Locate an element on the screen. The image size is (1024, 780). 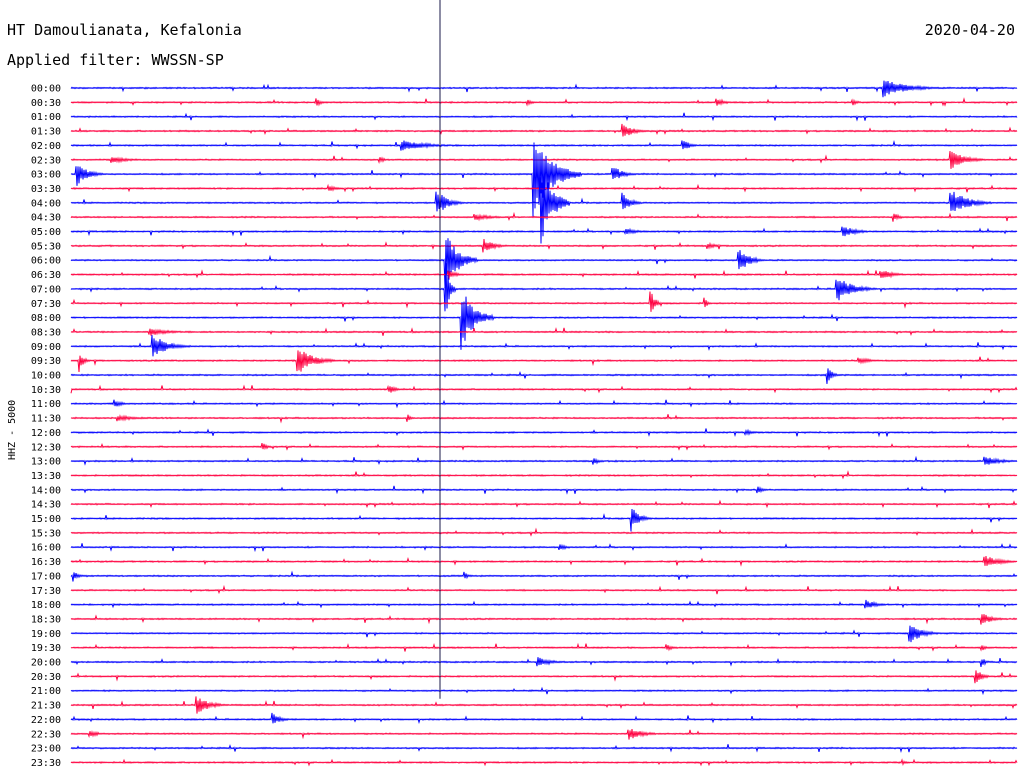
row-label: 07:00 is located at coordinates (46, 289).